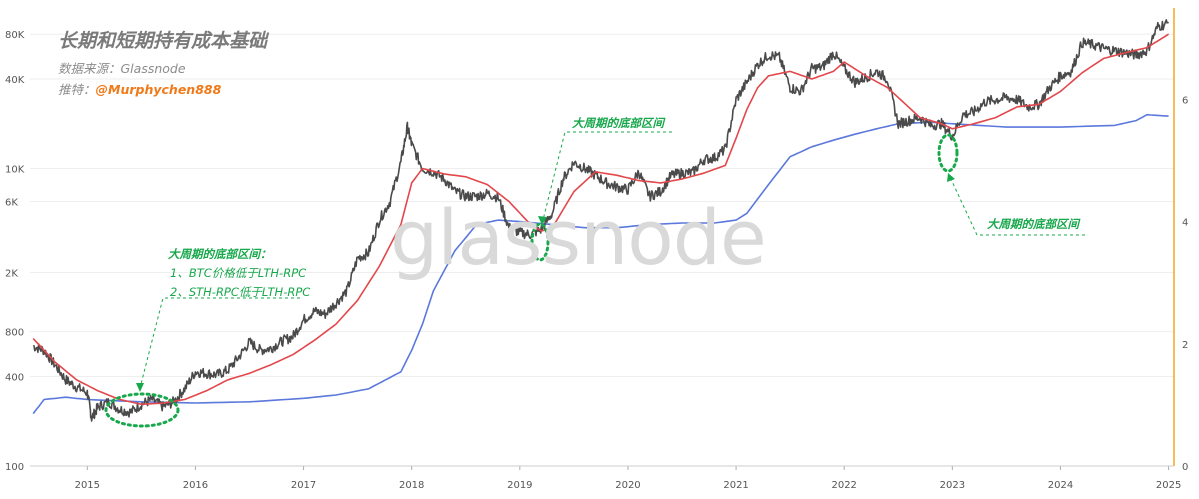 The width and height of the screenshot is (1199, 499). What do you see at coordinates (14, 333) in the screenshot?
I see `y-tick-label: 800` at bounding box center [14, 333].